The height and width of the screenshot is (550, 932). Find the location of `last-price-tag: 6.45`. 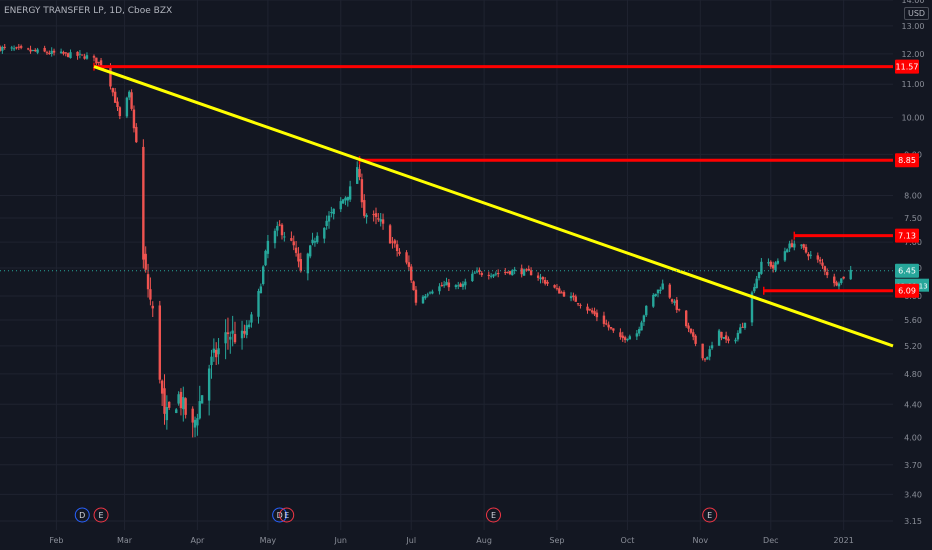

last-price-tag: 6.45 is located at coordinates (907, 271).